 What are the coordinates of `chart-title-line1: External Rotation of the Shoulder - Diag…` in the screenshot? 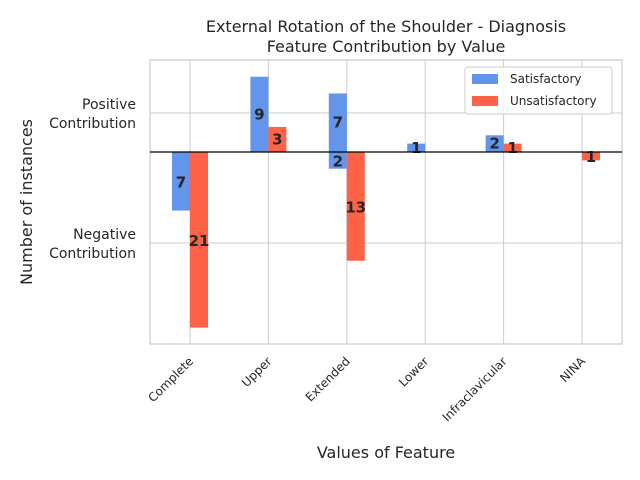 It's located at (386, 26).